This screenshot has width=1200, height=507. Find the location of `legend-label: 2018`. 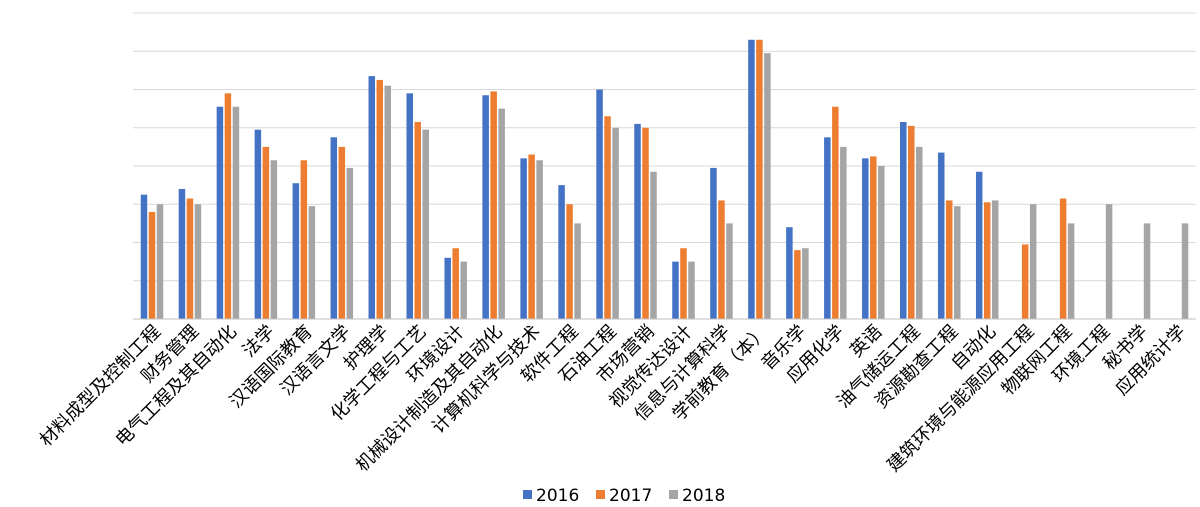

legend-label: 2018 is located at coordinates (703, 496).